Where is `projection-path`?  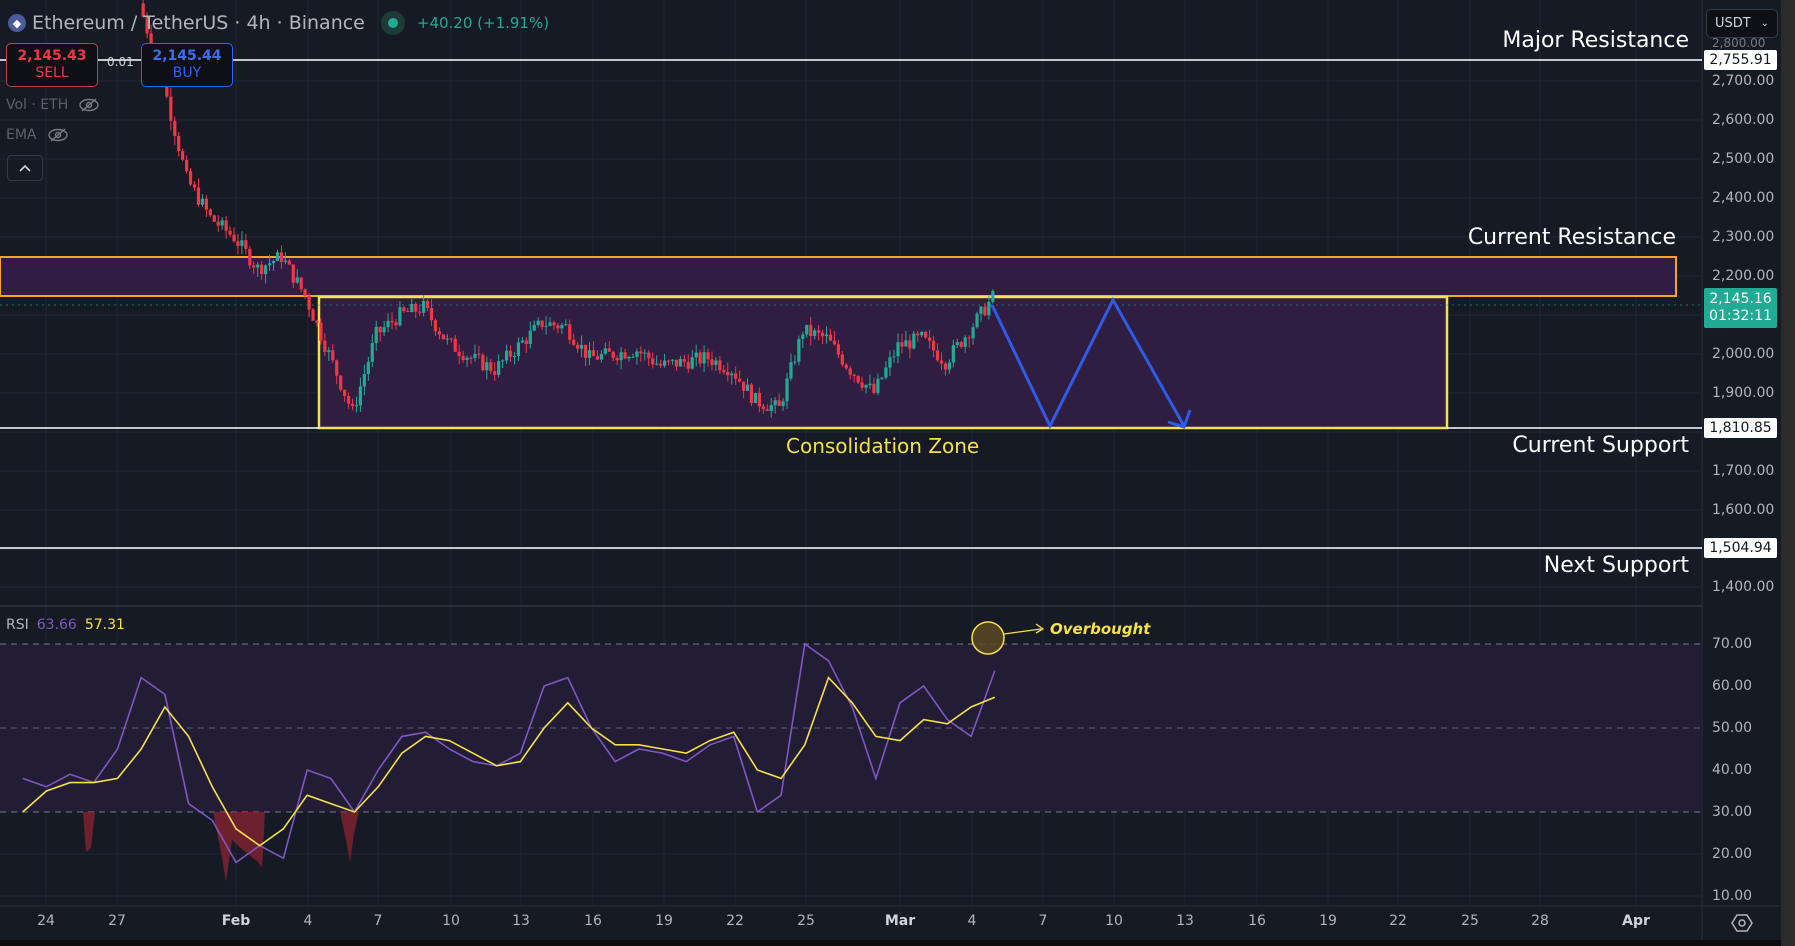 projection-path is located at coordinates (1088, 363).